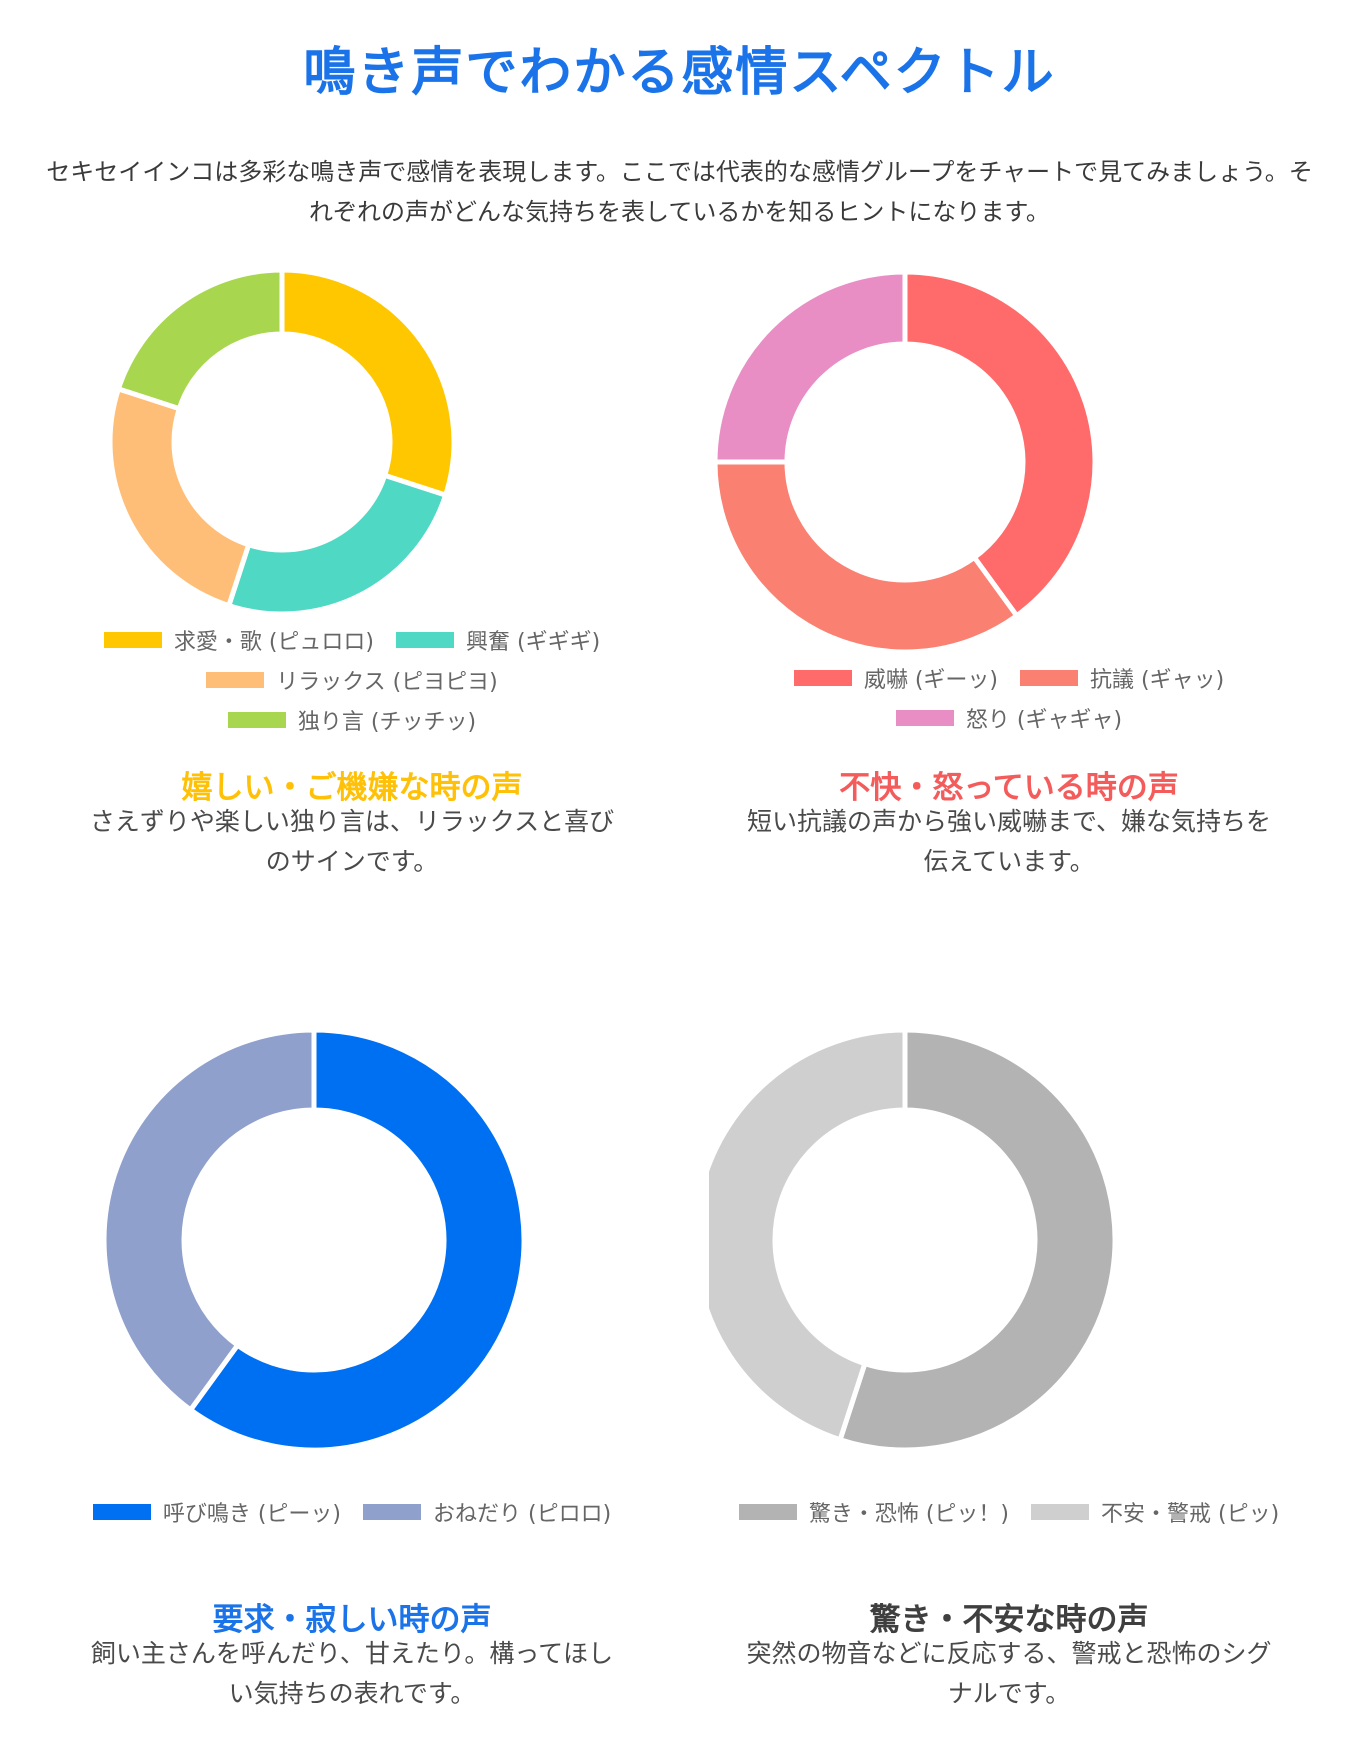  I want to click on legend-item-angry-1: 威嚇 (ギーッ), so click(895, 678).